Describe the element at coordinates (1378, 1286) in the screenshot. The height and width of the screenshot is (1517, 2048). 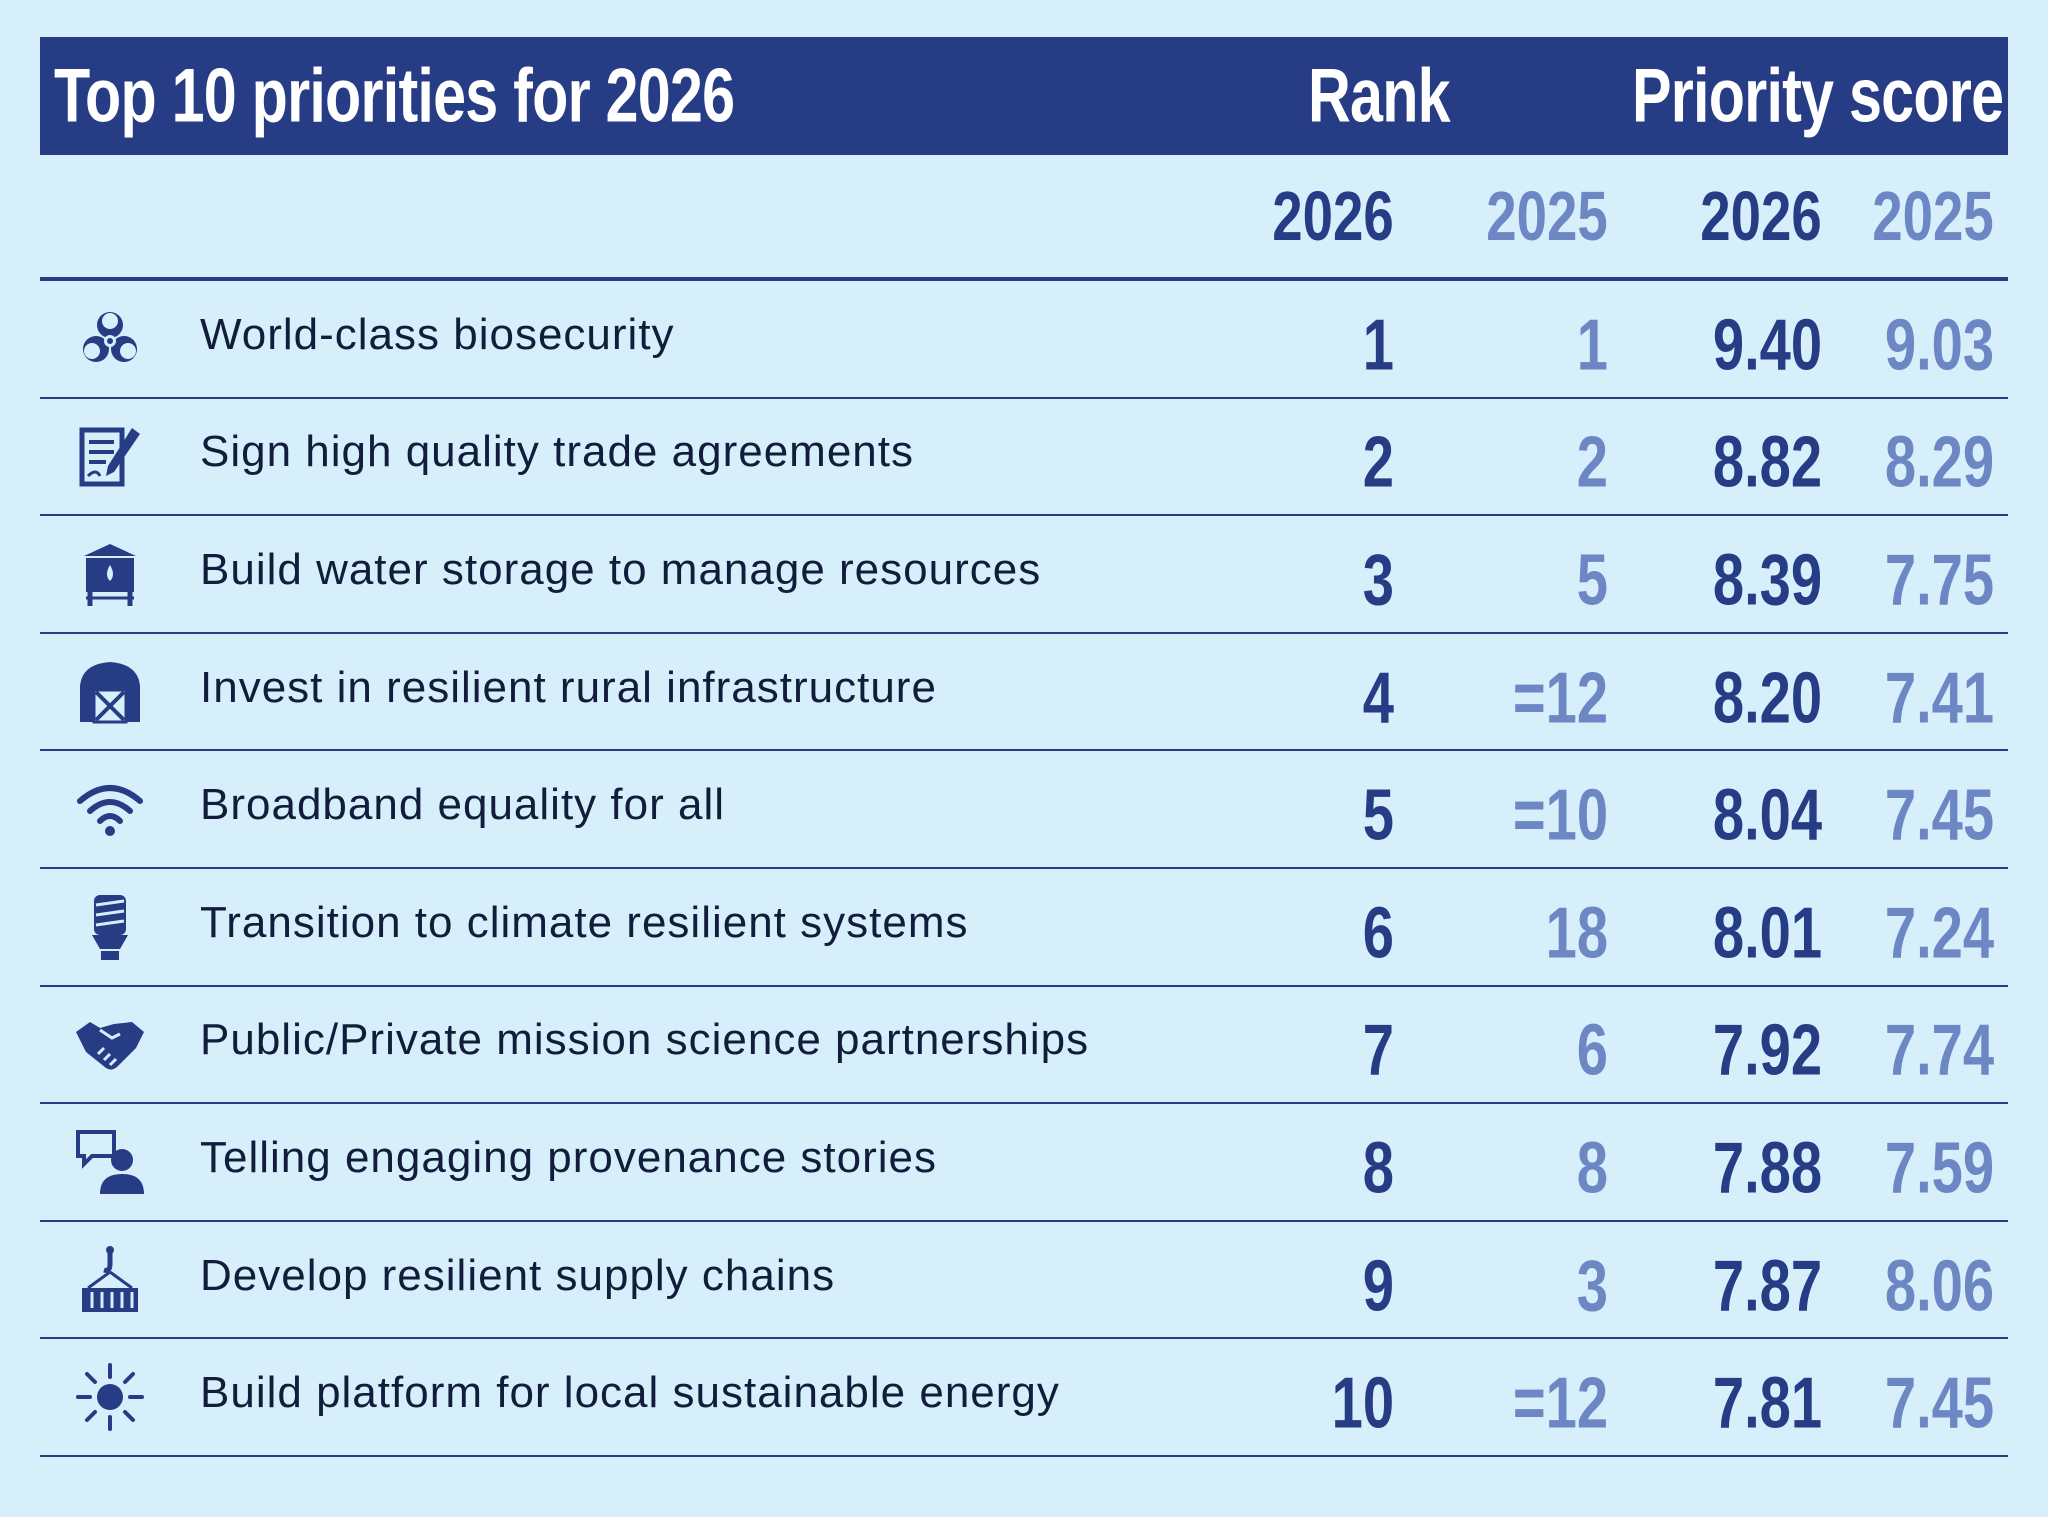
I see `rank-2026-value: 9` at that location.